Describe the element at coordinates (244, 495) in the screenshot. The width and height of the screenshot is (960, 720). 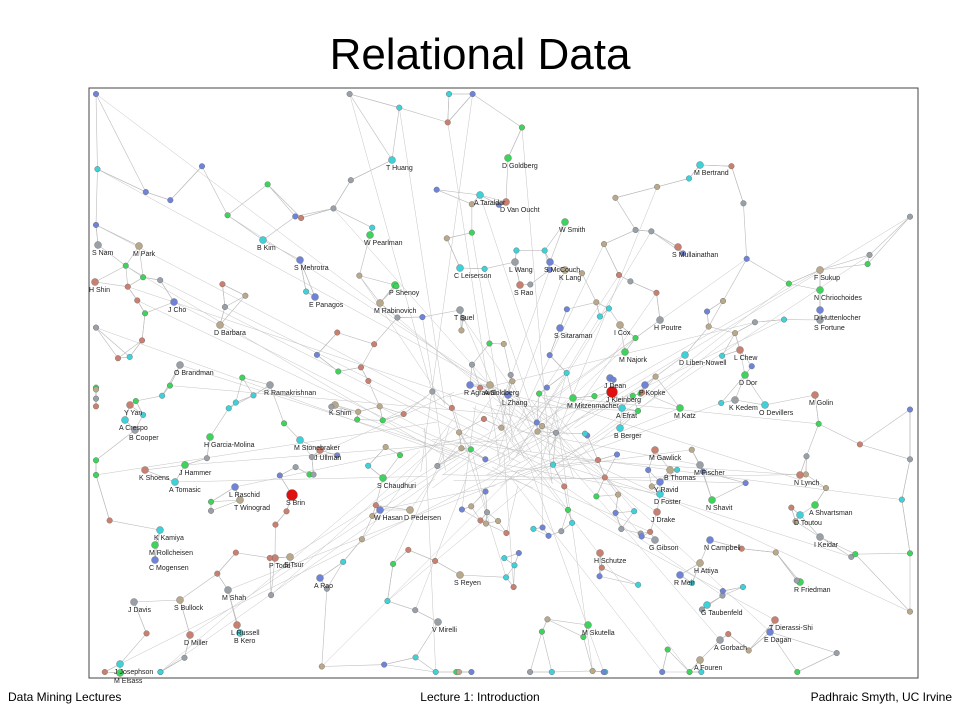
I see `node-label: L Raschid` at that location.